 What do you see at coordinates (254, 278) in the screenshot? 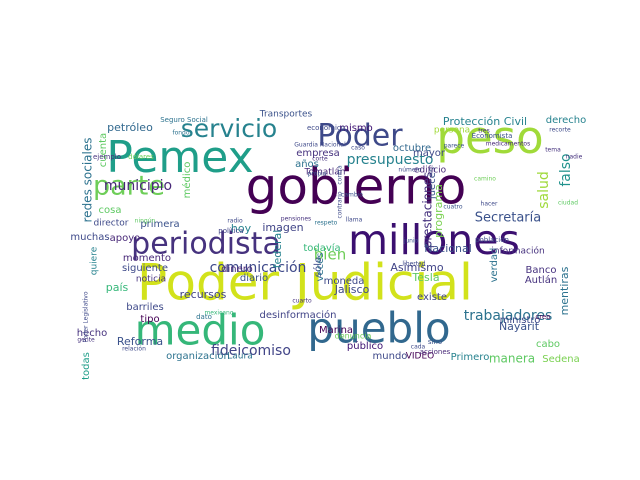
I see `word-52: diario` at bounding box center [254, 278].